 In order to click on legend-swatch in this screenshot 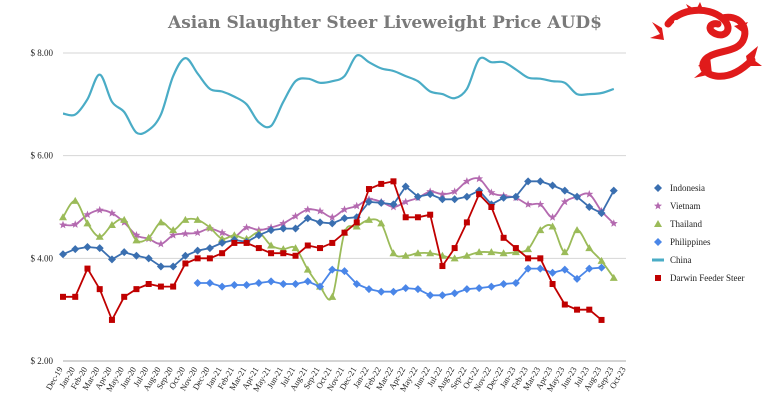, I will do `click(658, 278)`.